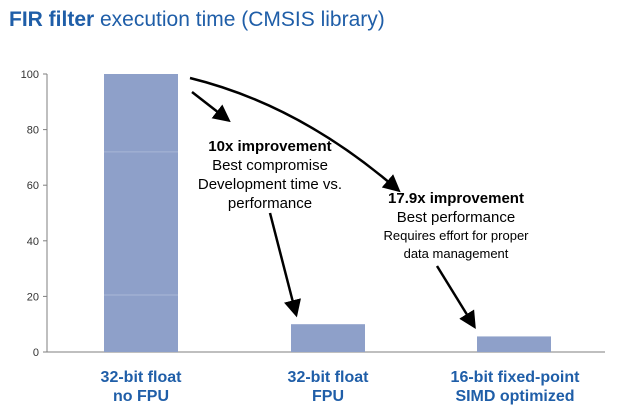 The height and width of the screenshot is (420, 620). Describe the element at coordinates (515, 377) in the screenshot. I see `category-label-simd-line1: 16-bit fixed-point` at that location.